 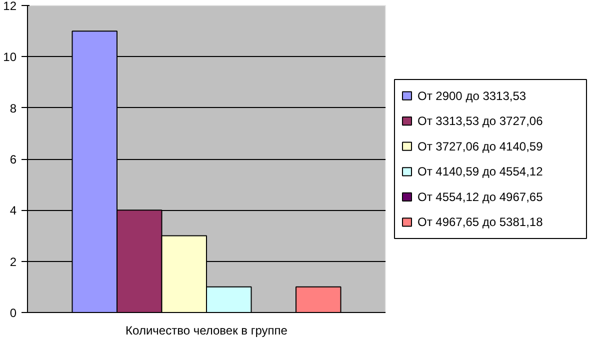 I want to click on y-tick-label: 12, so click(x=10, y=6).